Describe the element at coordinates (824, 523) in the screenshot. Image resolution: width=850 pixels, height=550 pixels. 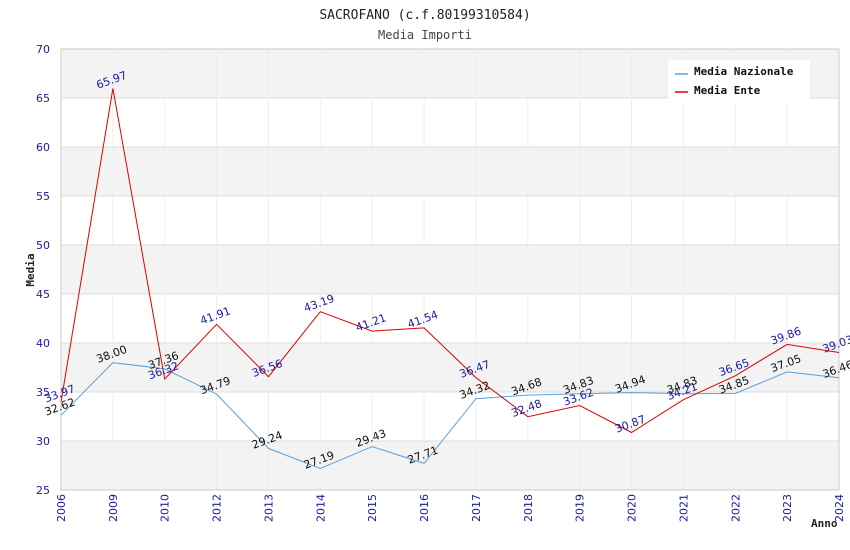
I see `x-axis-label: Anno` at that location.